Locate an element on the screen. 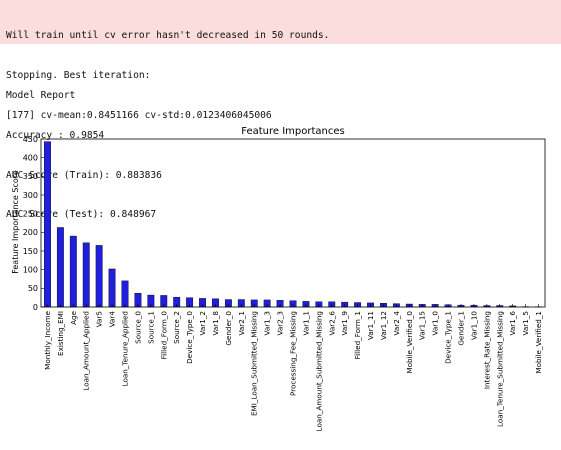 The width and height of the screenshot is (561, 450). y-tick-label: 250 is located at coordinates (30, 213).